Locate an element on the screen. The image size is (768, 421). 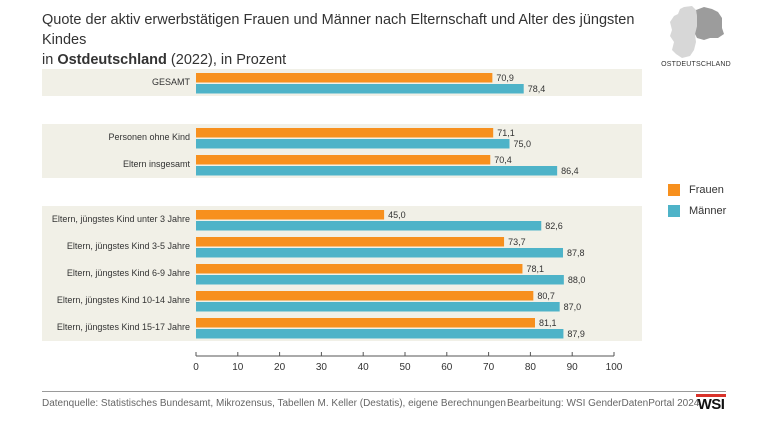
value-label-frauen: 80,7 is located at coordinates (546, 296).